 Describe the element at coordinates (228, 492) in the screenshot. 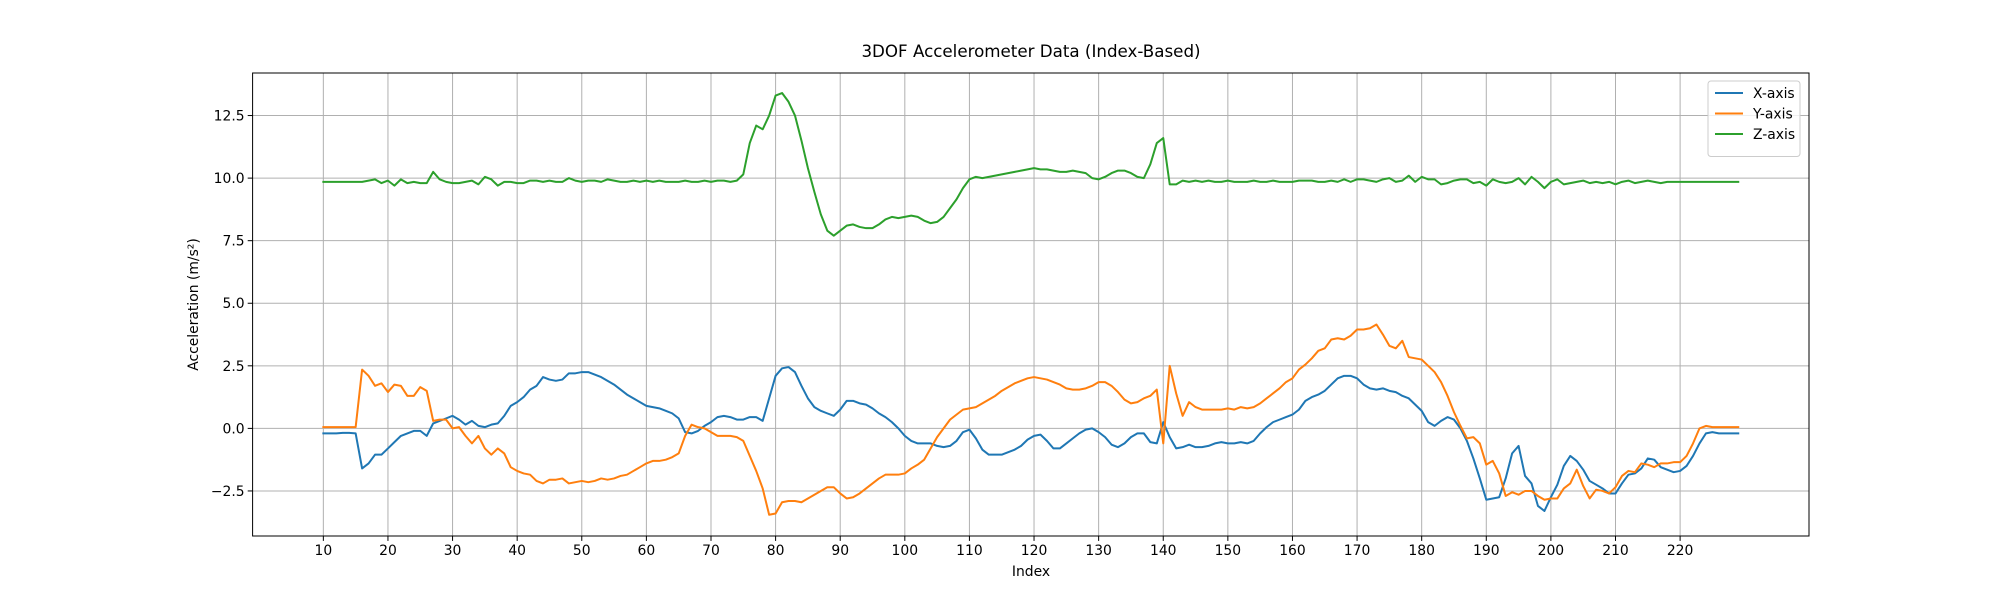

I see `y-tick-label: −2.5` at that location.